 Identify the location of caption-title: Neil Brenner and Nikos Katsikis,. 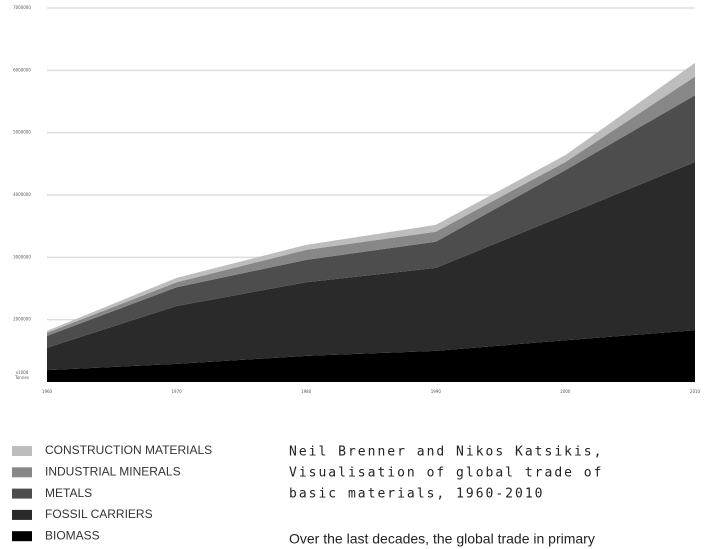
(446, 452).